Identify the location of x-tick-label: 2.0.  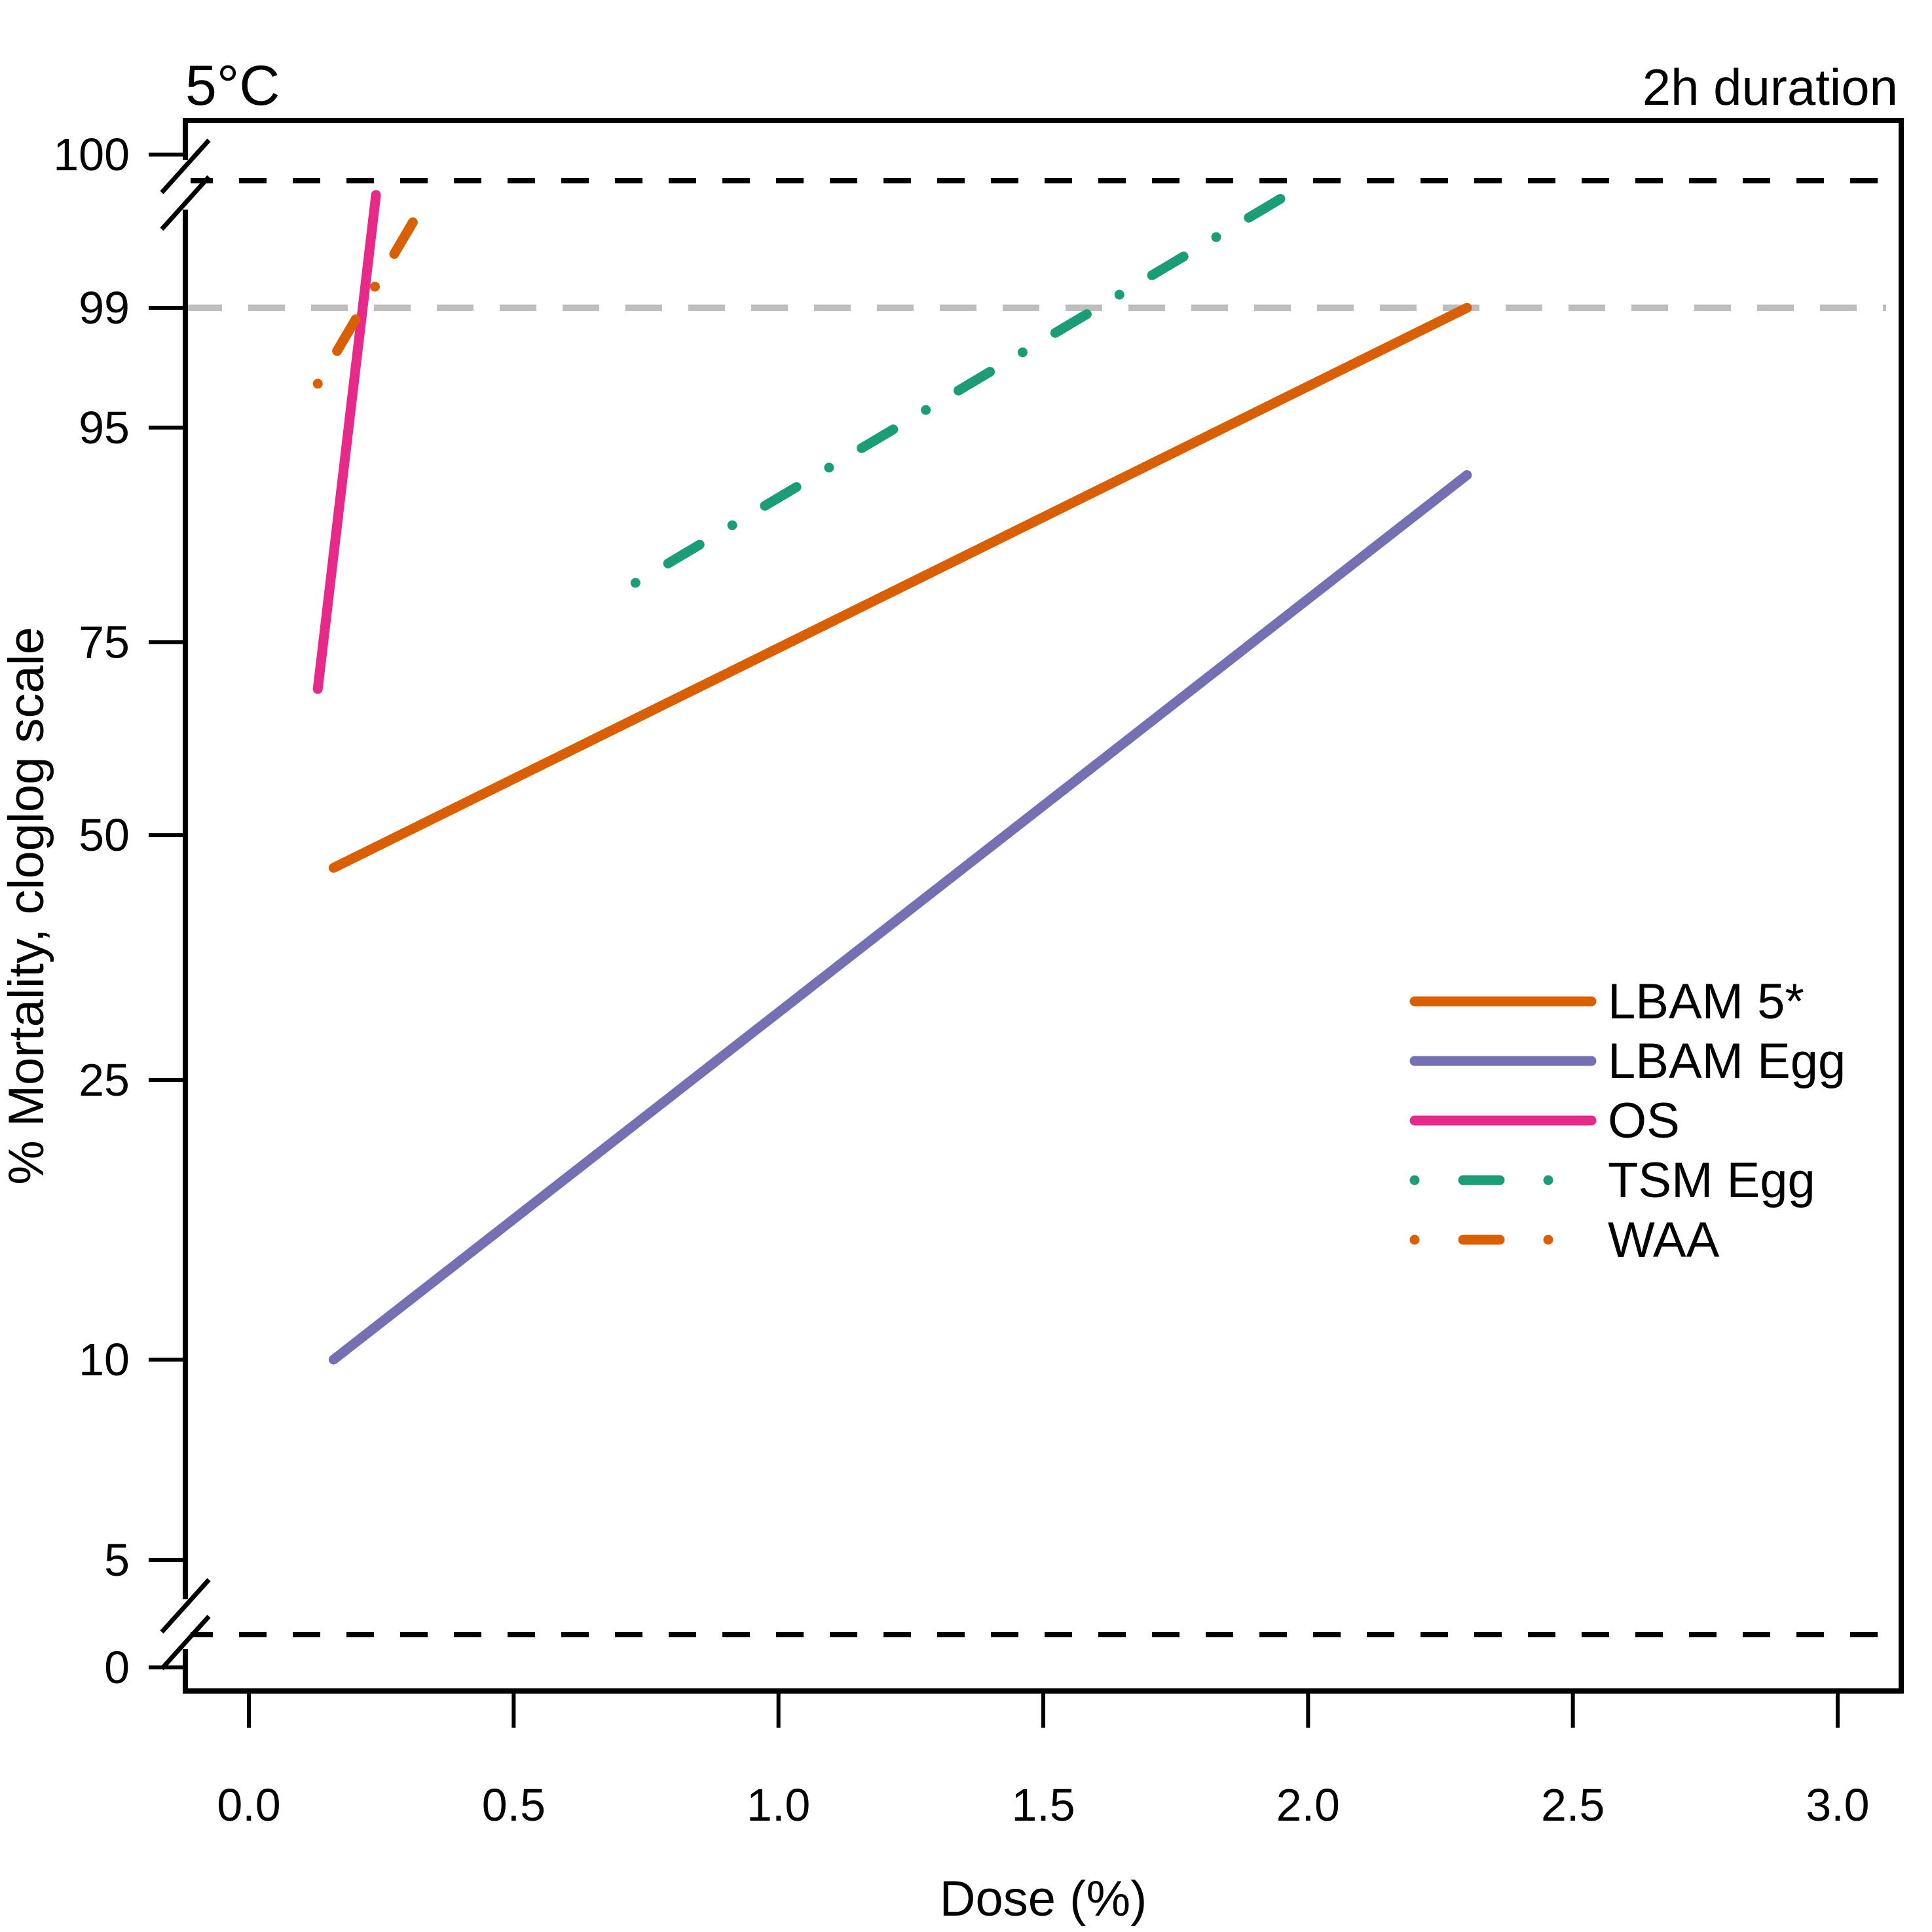
(1308, 1805).